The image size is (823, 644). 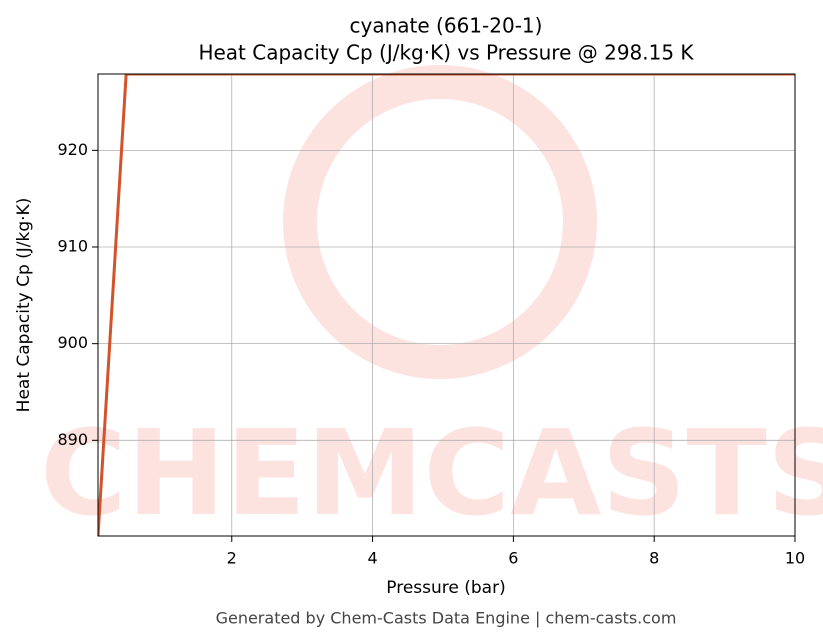 What do you see at coordinates (72, 439) in the screenshot?
I see `y-tick-label: 890` at bounding box center [72, 439].